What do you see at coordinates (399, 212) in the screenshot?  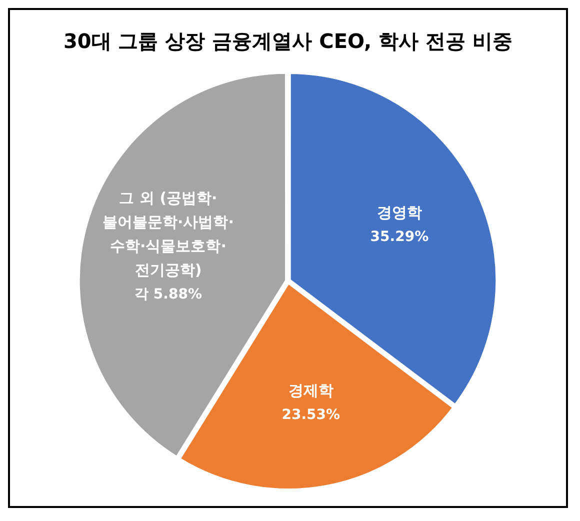 I see `slice-label: 경영학` at bounding box center [399, 212].